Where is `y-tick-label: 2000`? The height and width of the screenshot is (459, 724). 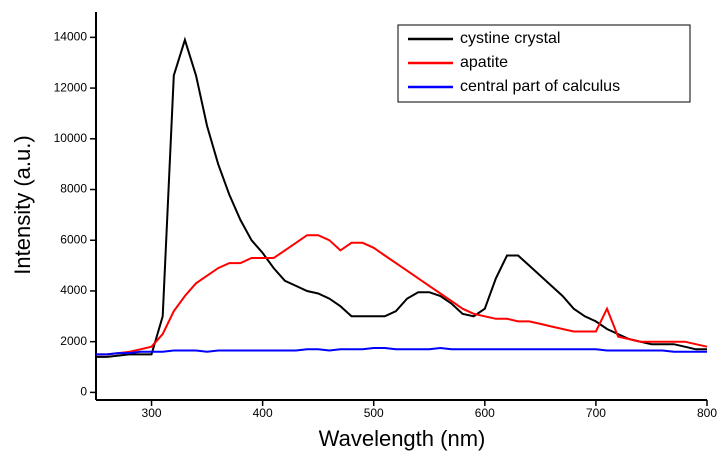 y-tick-label: 2000 is located at coordinates (73, 341).